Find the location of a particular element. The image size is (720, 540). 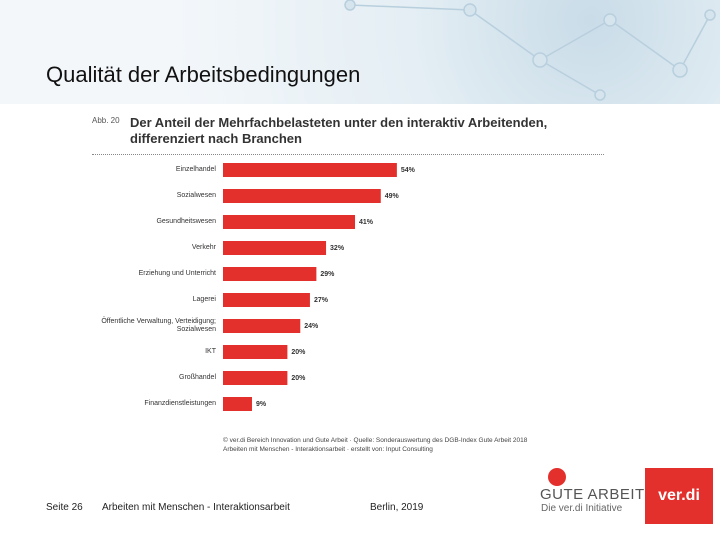

footer-date: Berlin, 2019 is located at coordinates (397, 507).